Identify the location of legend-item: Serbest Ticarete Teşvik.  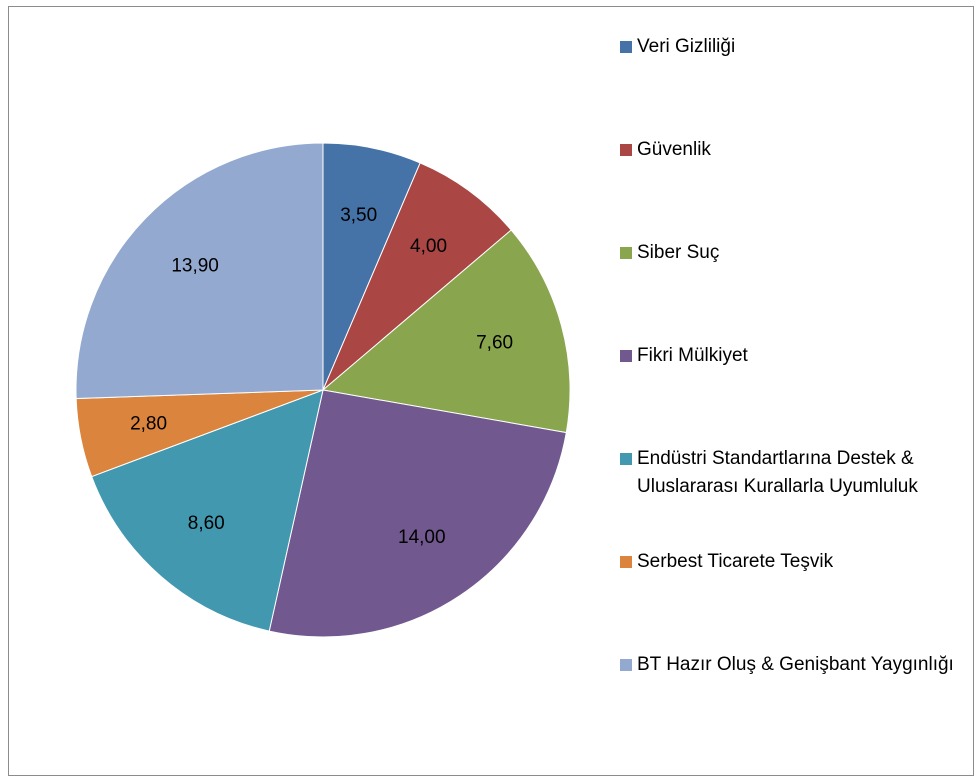
(795, 562).